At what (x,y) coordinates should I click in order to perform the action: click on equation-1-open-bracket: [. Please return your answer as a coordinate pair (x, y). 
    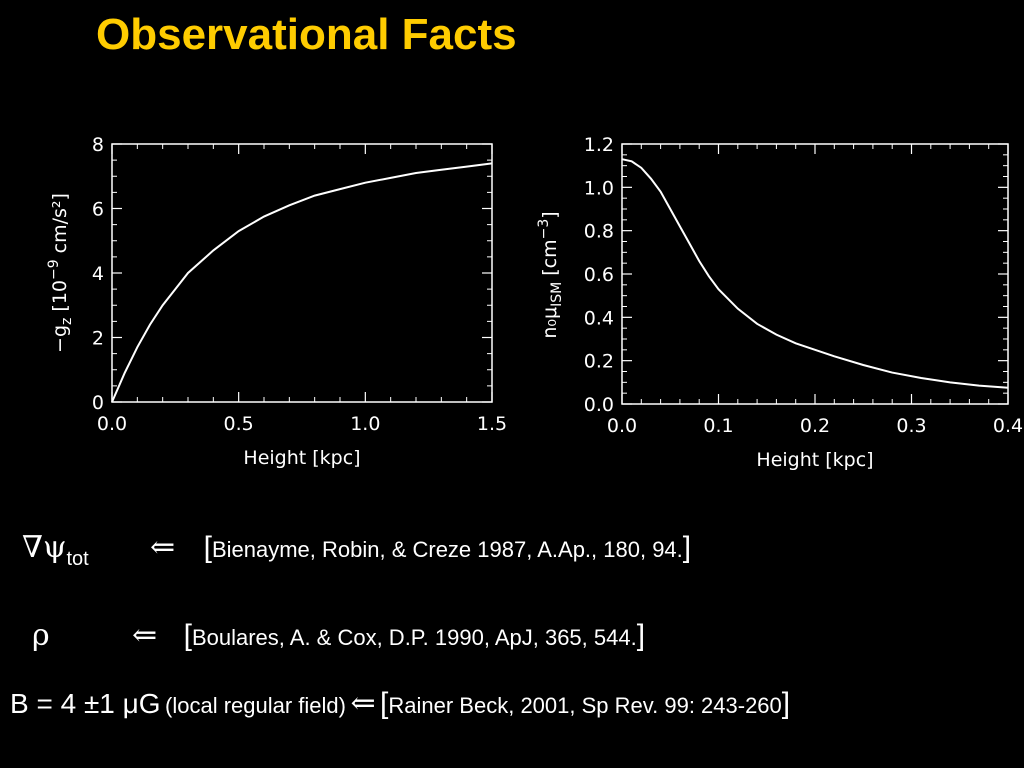
    Looking at the image, I should click on (207, 547).